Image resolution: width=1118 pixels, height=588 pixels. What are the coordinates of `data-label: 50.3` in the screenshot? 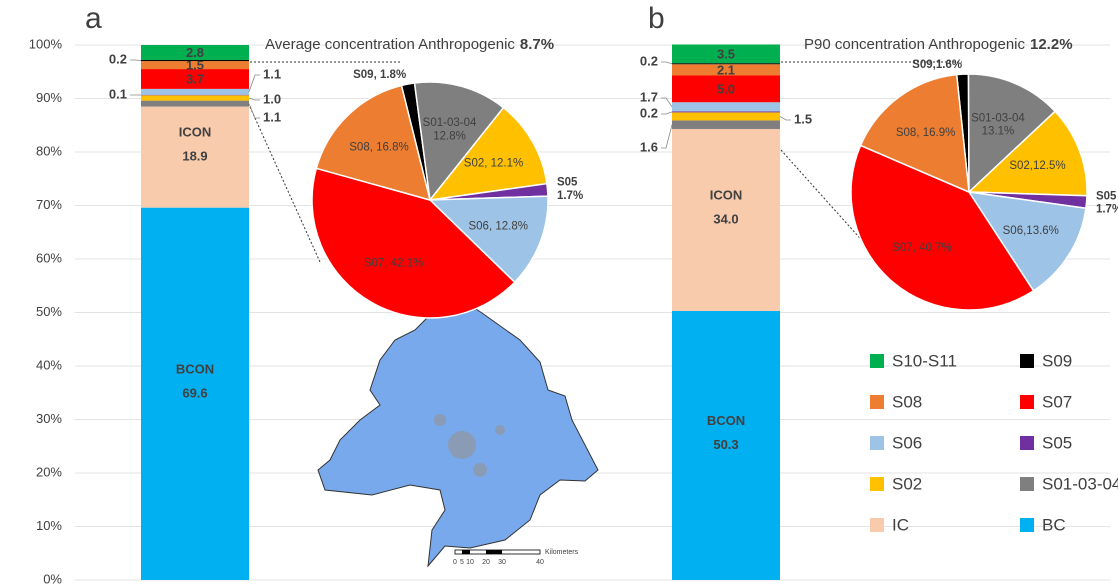 It's located at (725, 444).